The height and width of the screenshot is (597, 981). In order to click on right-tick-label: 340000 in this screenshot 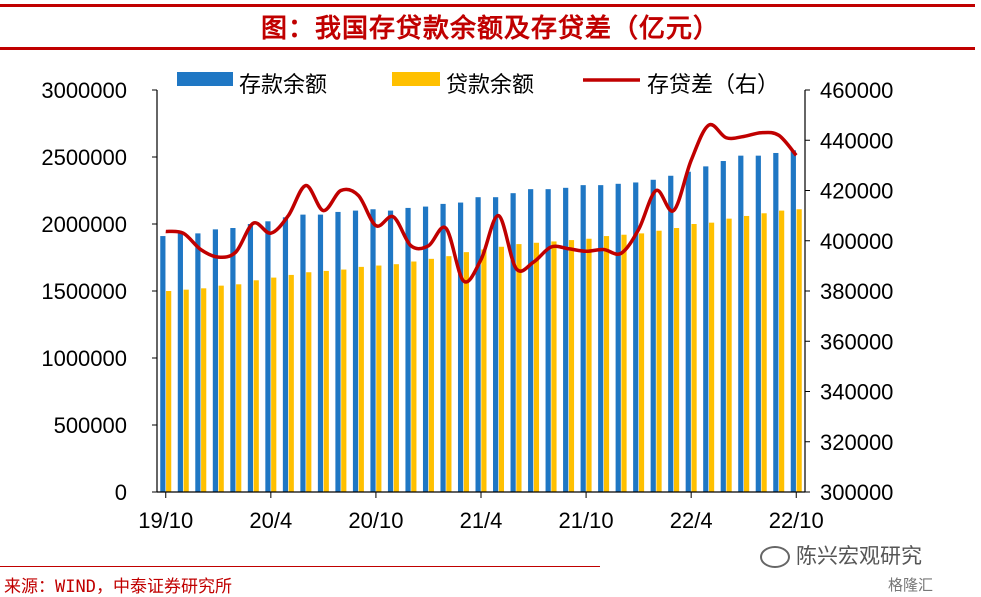, I will do `click(856, 392)`.